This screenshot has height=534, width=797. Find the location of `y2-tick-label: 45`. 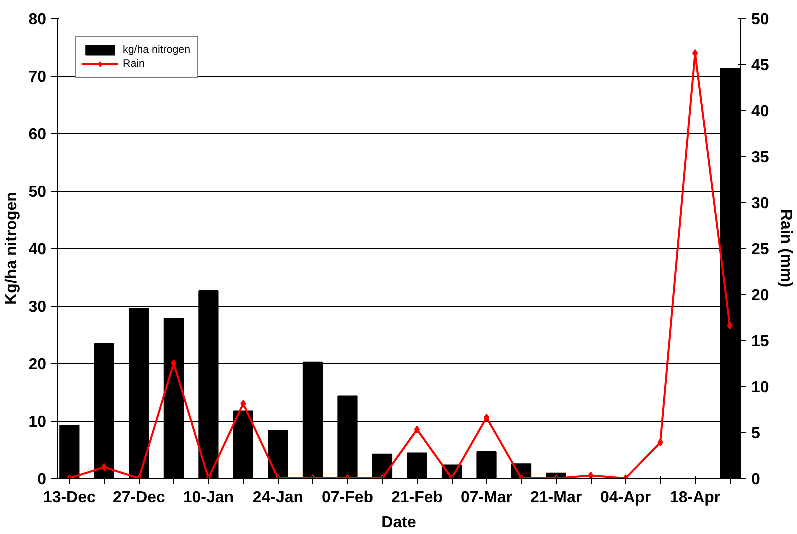

y2-tick-label: 45 is located at coordinates (761, 66).